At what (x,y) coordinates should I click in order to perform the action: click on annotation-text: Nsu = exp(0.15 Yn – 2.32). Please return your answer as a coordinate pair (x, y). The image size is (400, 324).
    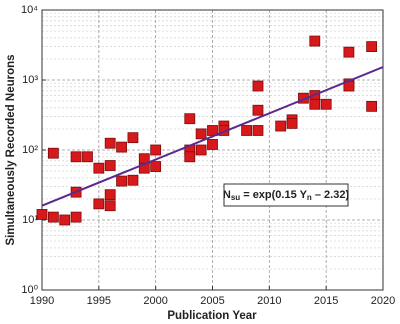
    Looking at the image, I should click on (286, 195).